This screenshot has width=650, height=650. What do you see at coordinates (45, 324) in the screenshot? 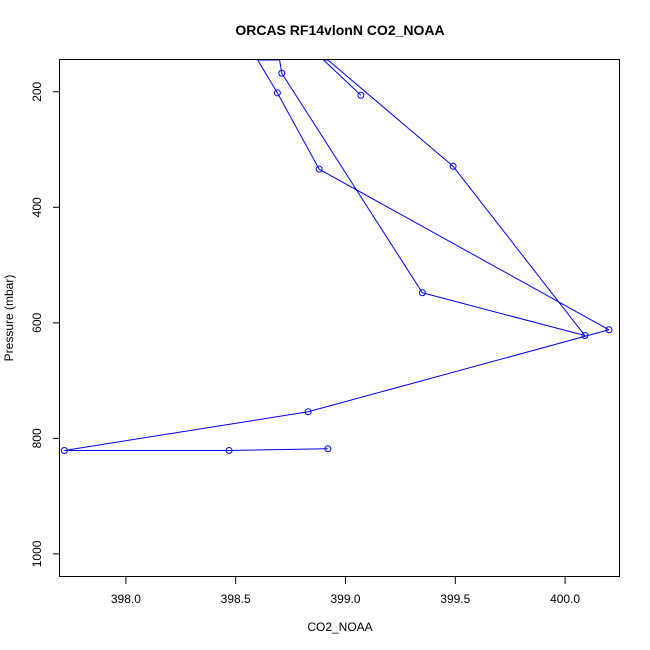
I see `y-axis: 200 400 600 800 1000` at bounding box center [45, 324].